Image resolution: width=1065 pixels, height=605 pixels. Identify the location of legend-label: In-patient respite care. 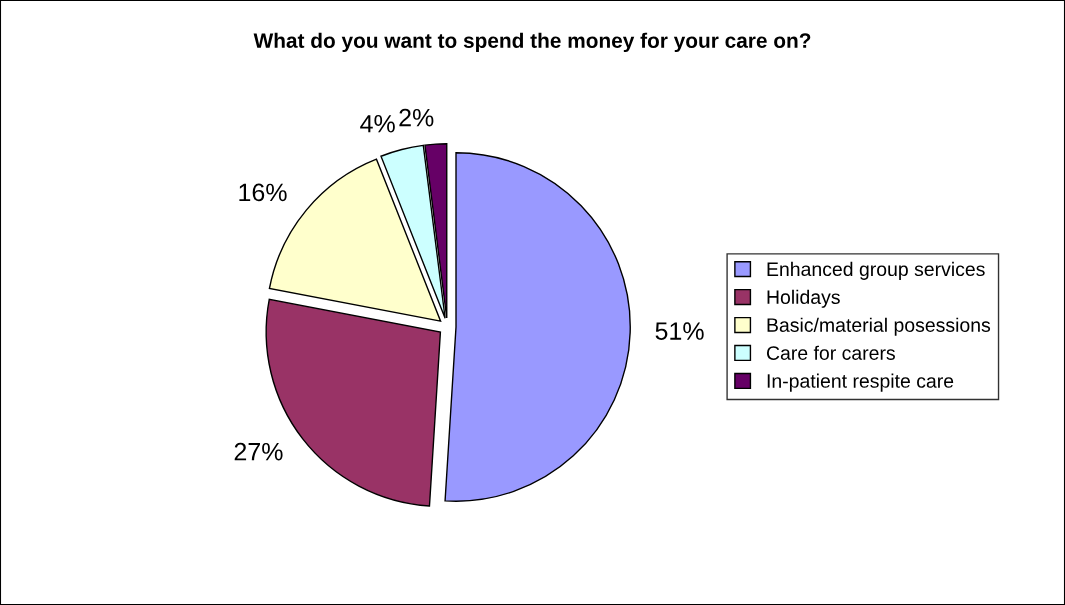
(860, 382).